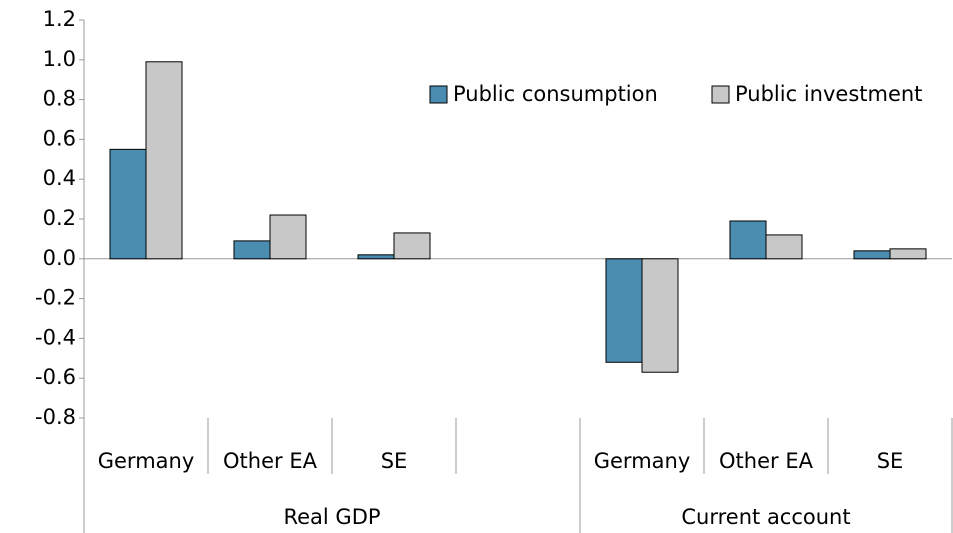  What do you see at coordinates (555, 94) in the screenshot?
I see `legend-label: Public consumption` at bounding box center [555, 94].